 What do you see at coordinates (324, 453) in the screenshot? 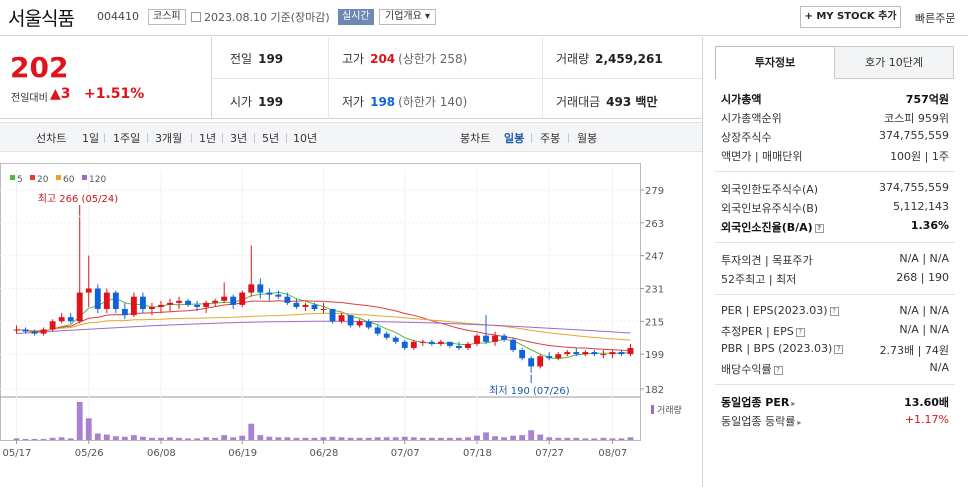
I see `x-tick-label: 06/28` at bounding box center [324, 453].